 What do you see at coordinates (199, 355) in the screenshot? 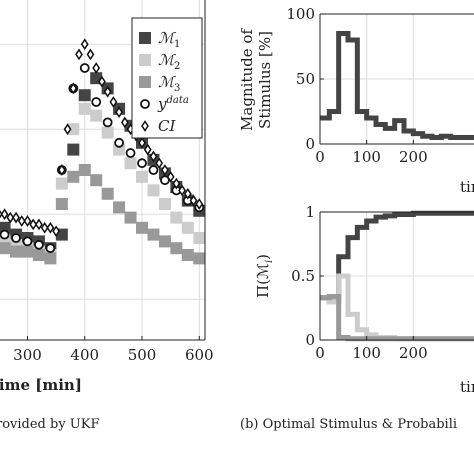
I see `left-xtick-label-3: 600` at bounding box center [199, 355].